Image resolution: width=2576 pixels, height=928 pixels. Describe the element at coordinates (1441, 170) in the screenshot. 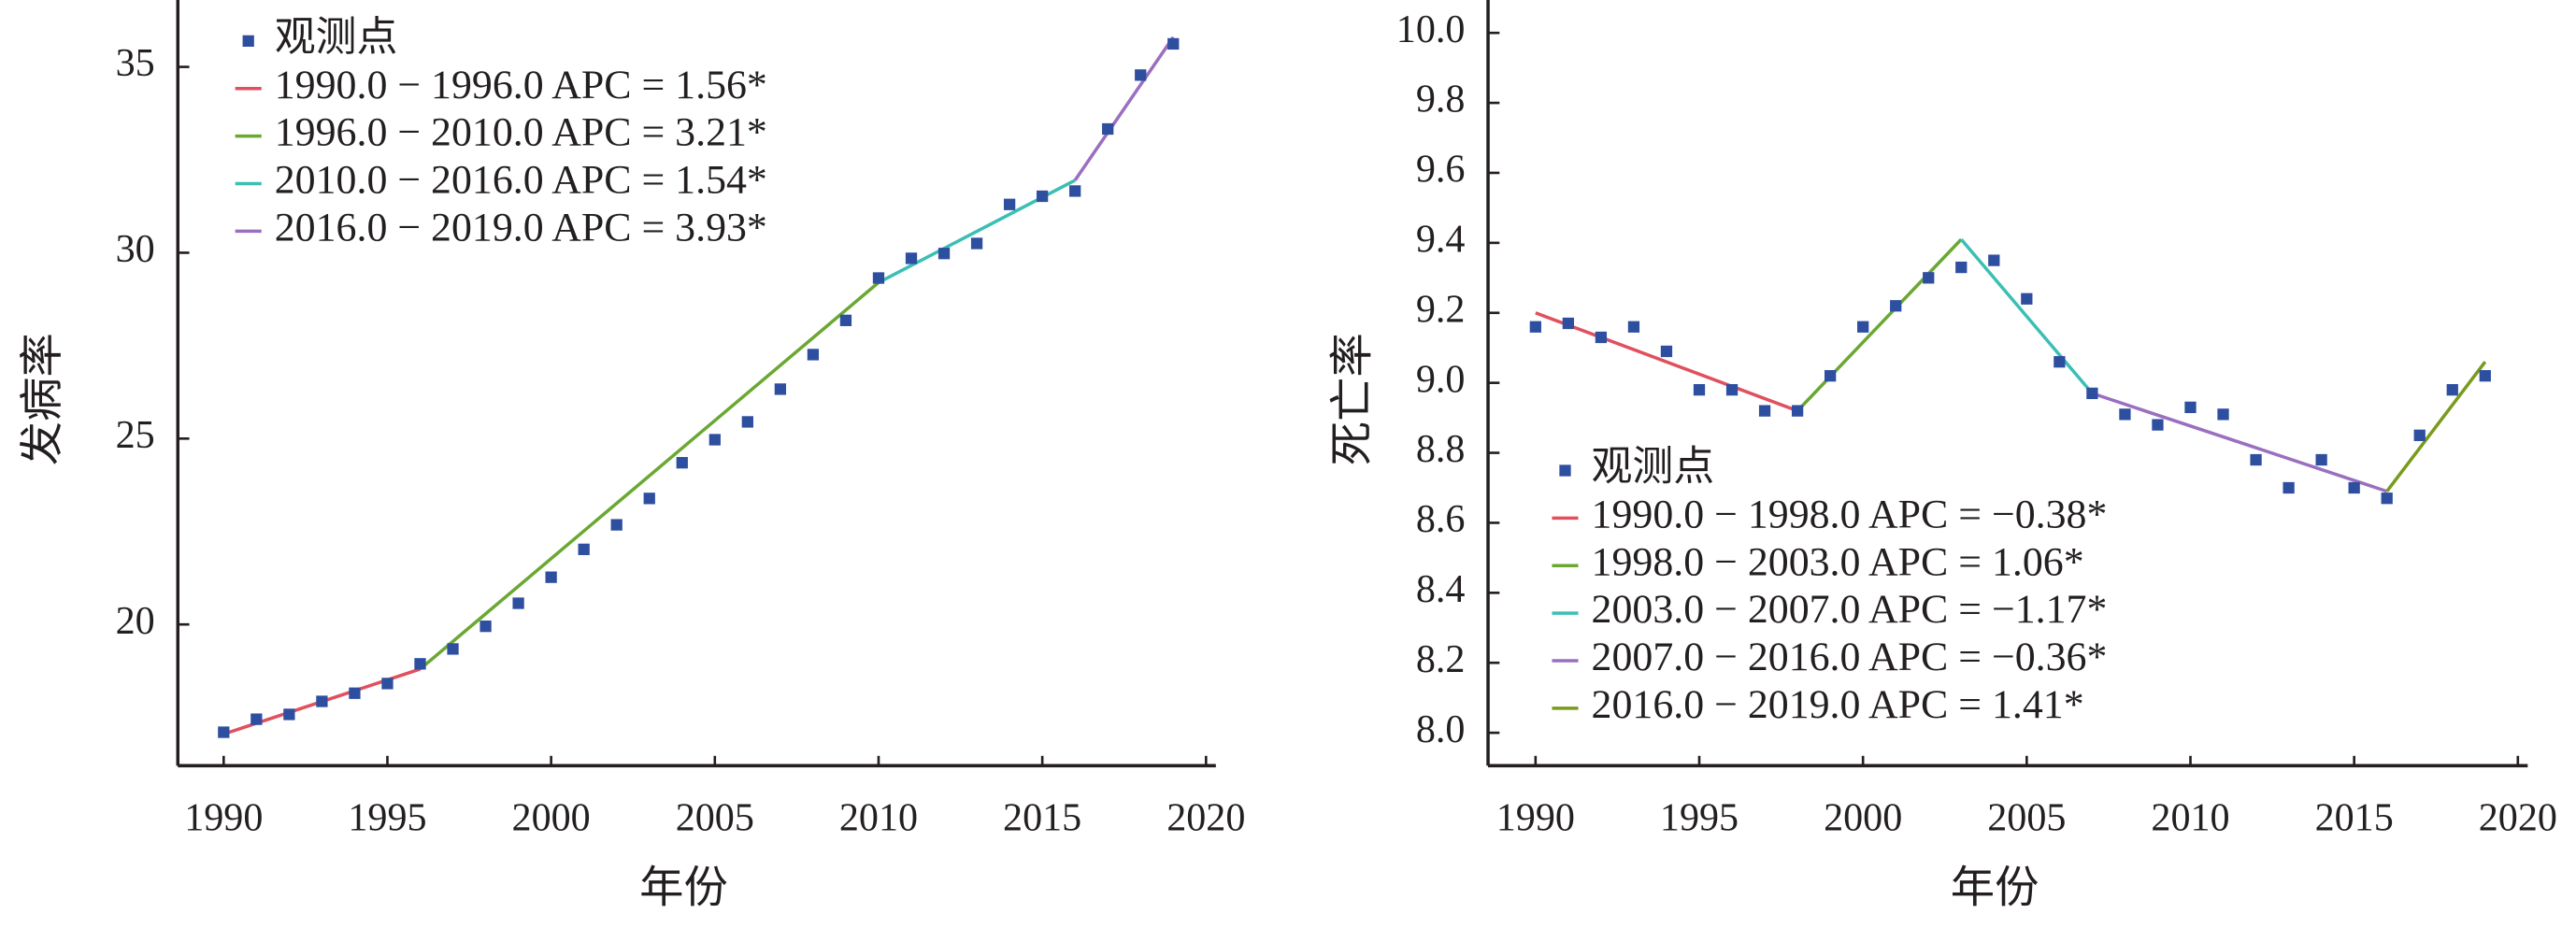

I see `y-tick-label: 9.6` at that location.